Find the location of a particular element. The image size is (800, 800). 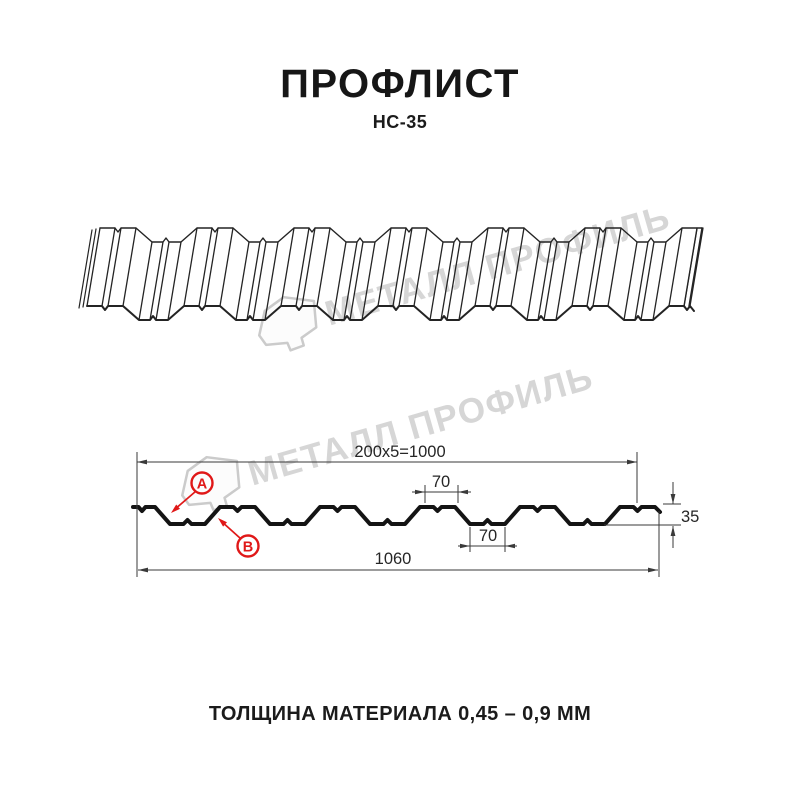

watermark-logo-upper: МЕТАЛЛ ПРОФИЛЬ is located at coordinates (466, 274).